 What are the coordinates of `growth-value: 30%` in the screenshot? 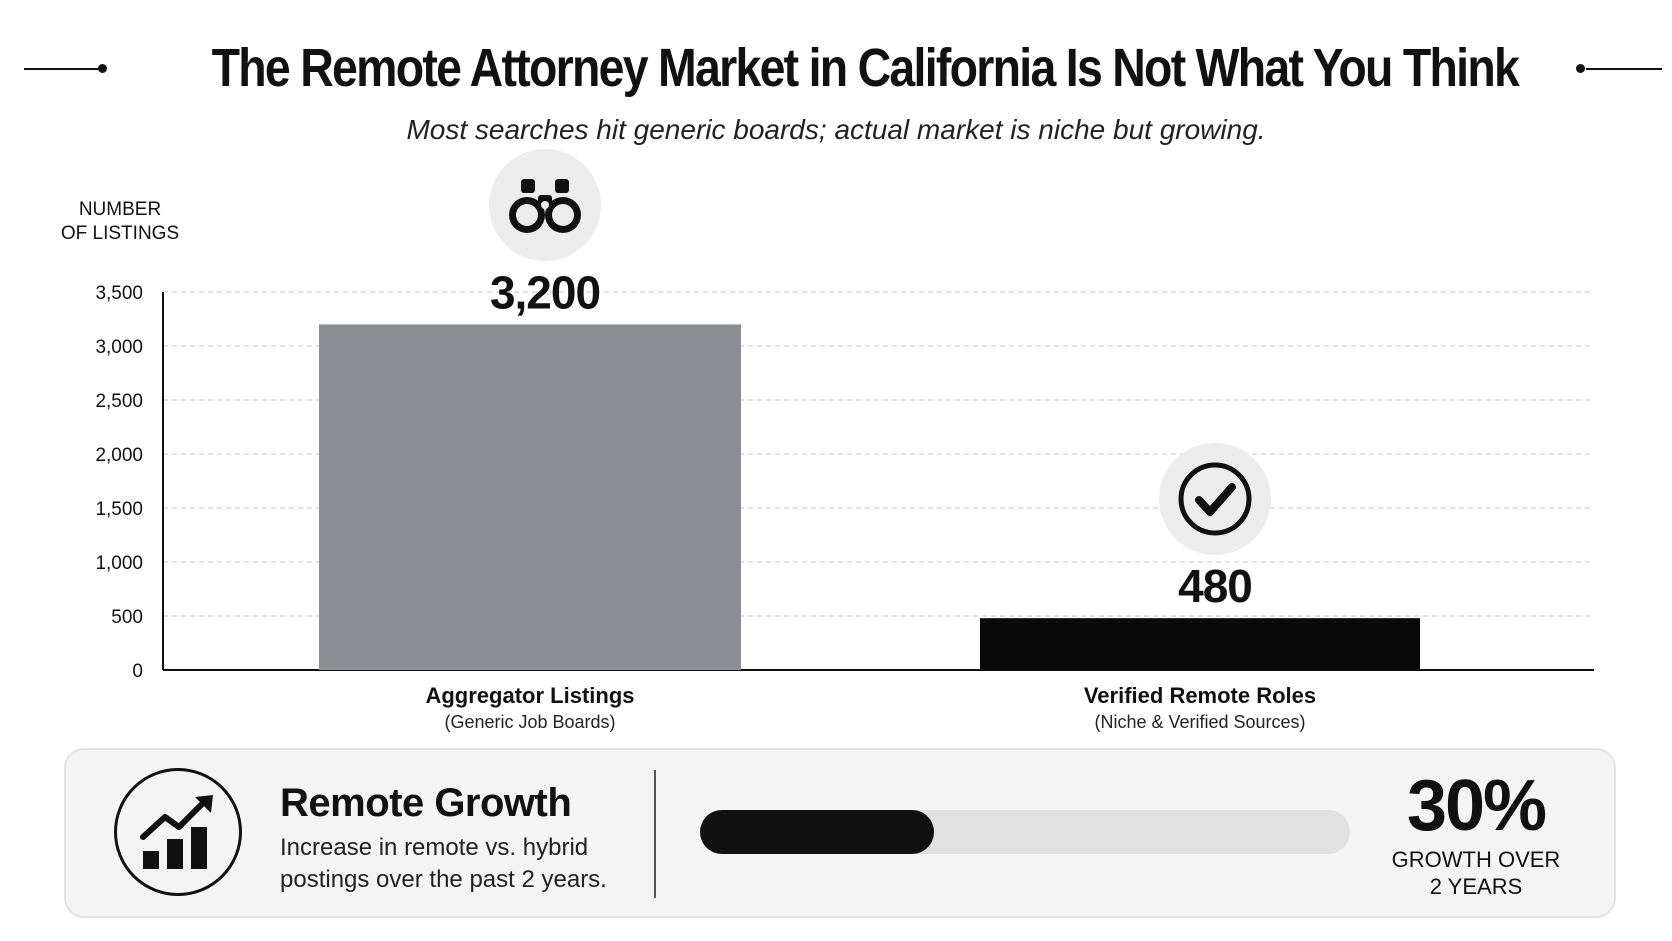 It's located at (1476, 806).